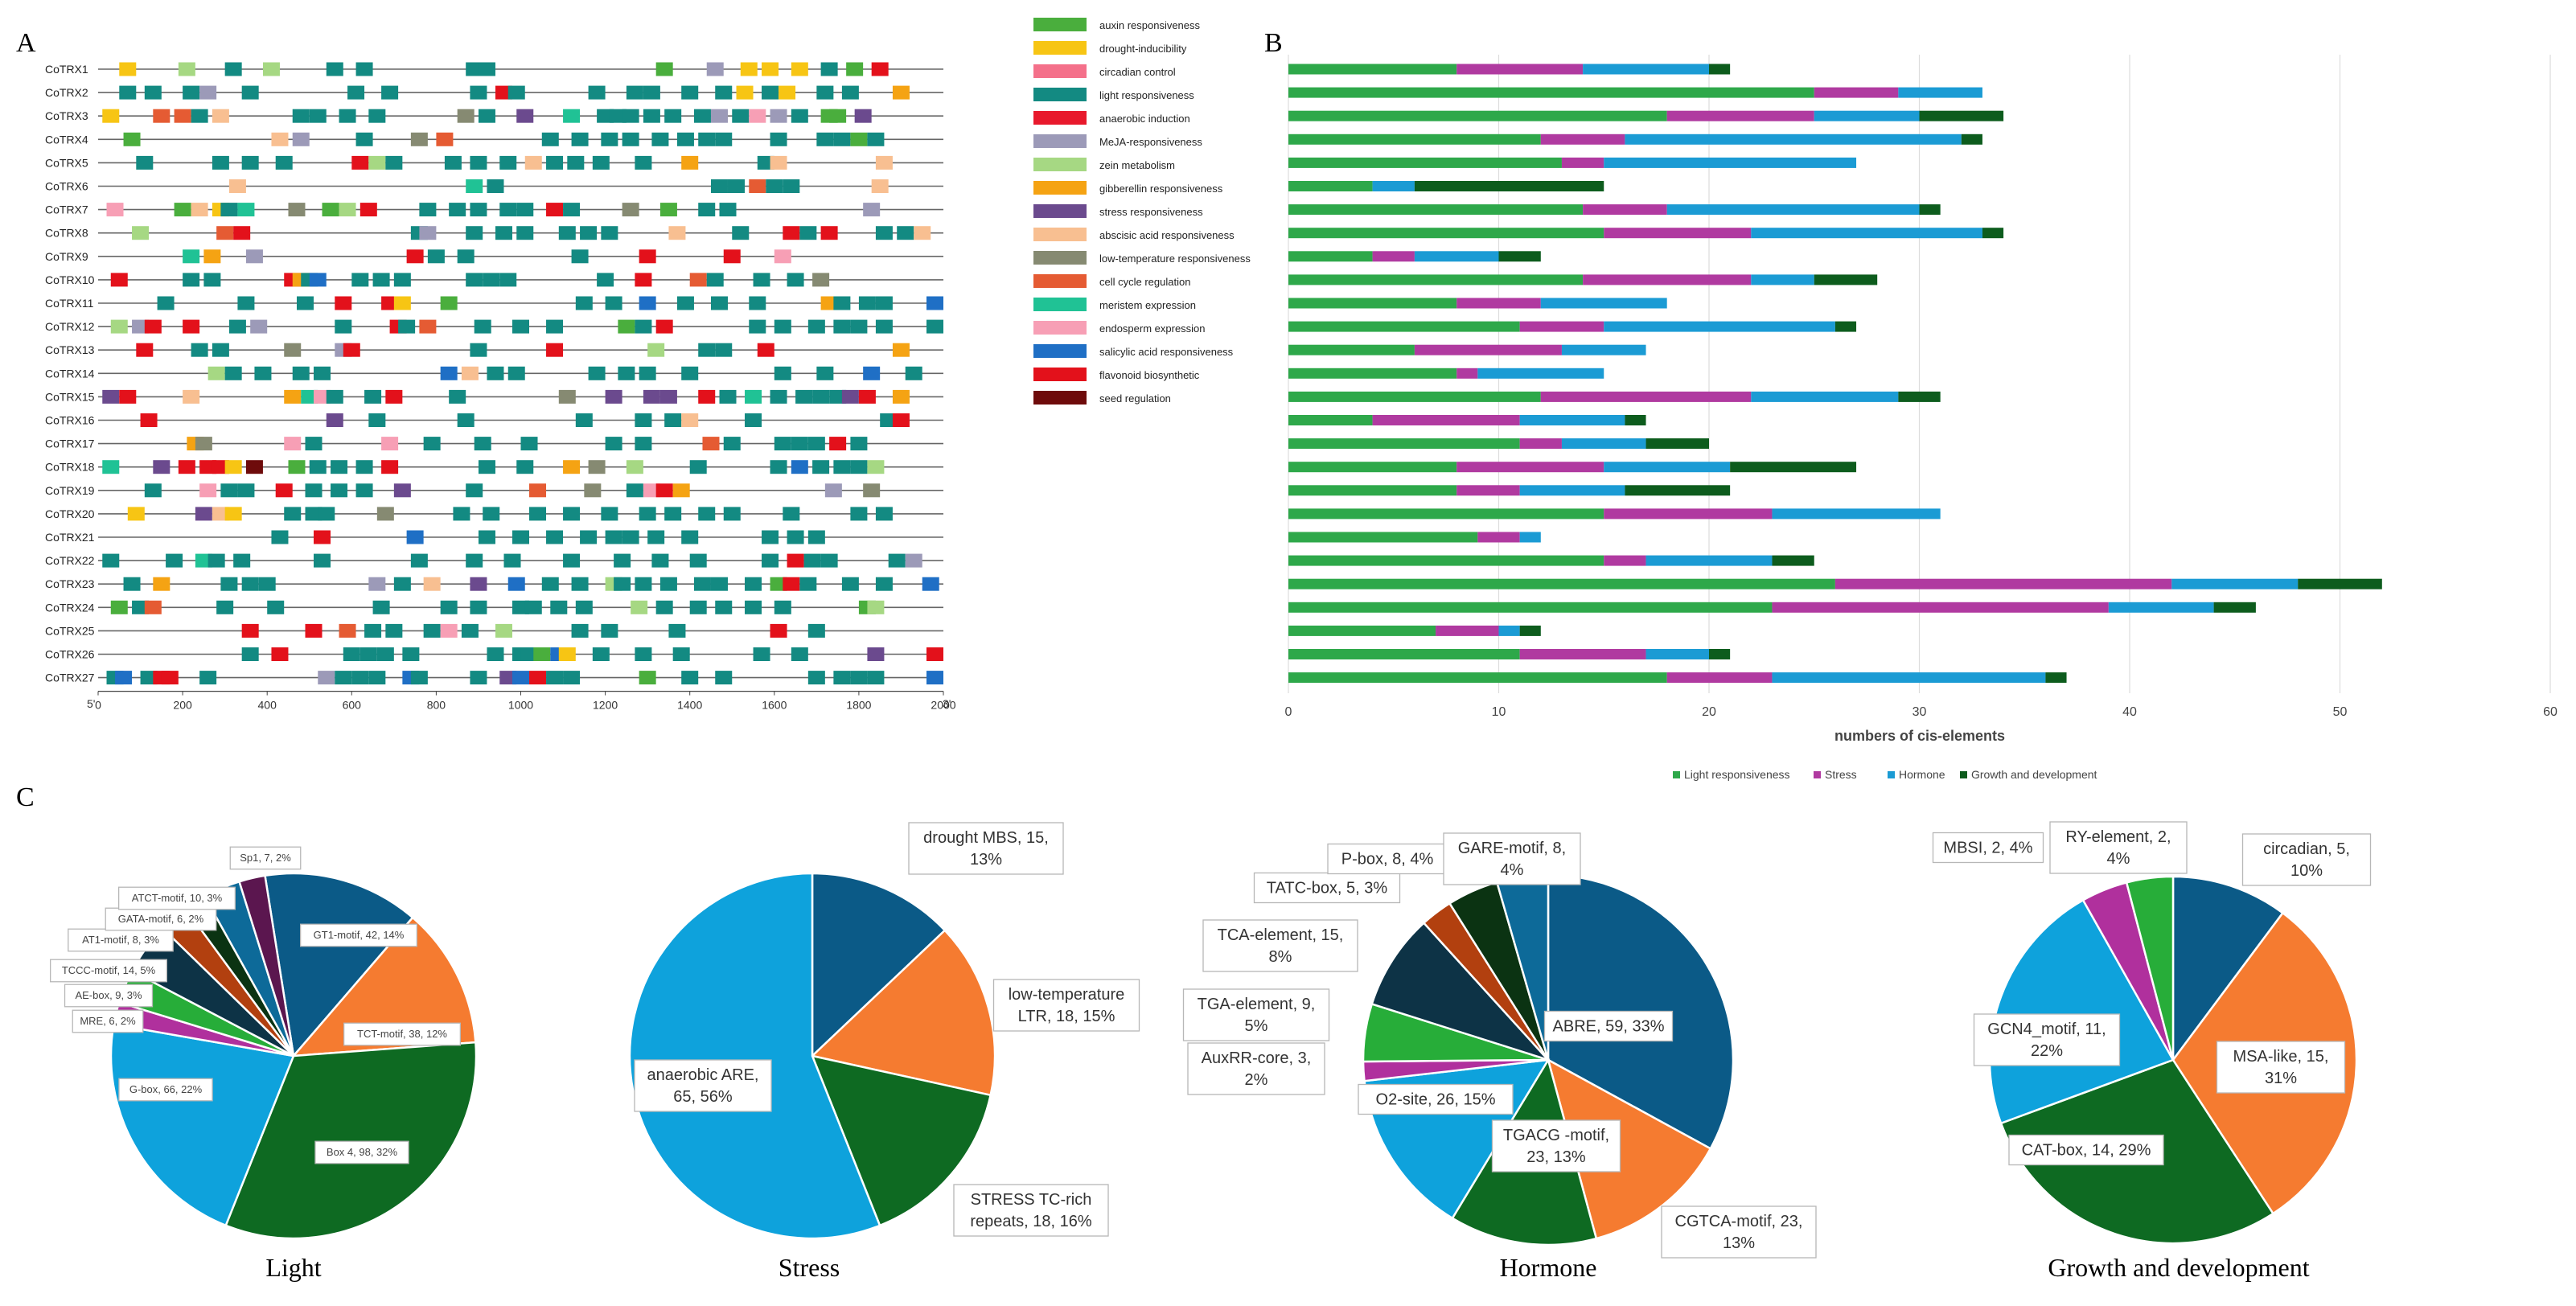 The height and width of the screenshot is (1306, 2576). Describe the element at coordinates (1635, 420) in the screenshot. I see `bar-segment-growth-and-development` at that location.